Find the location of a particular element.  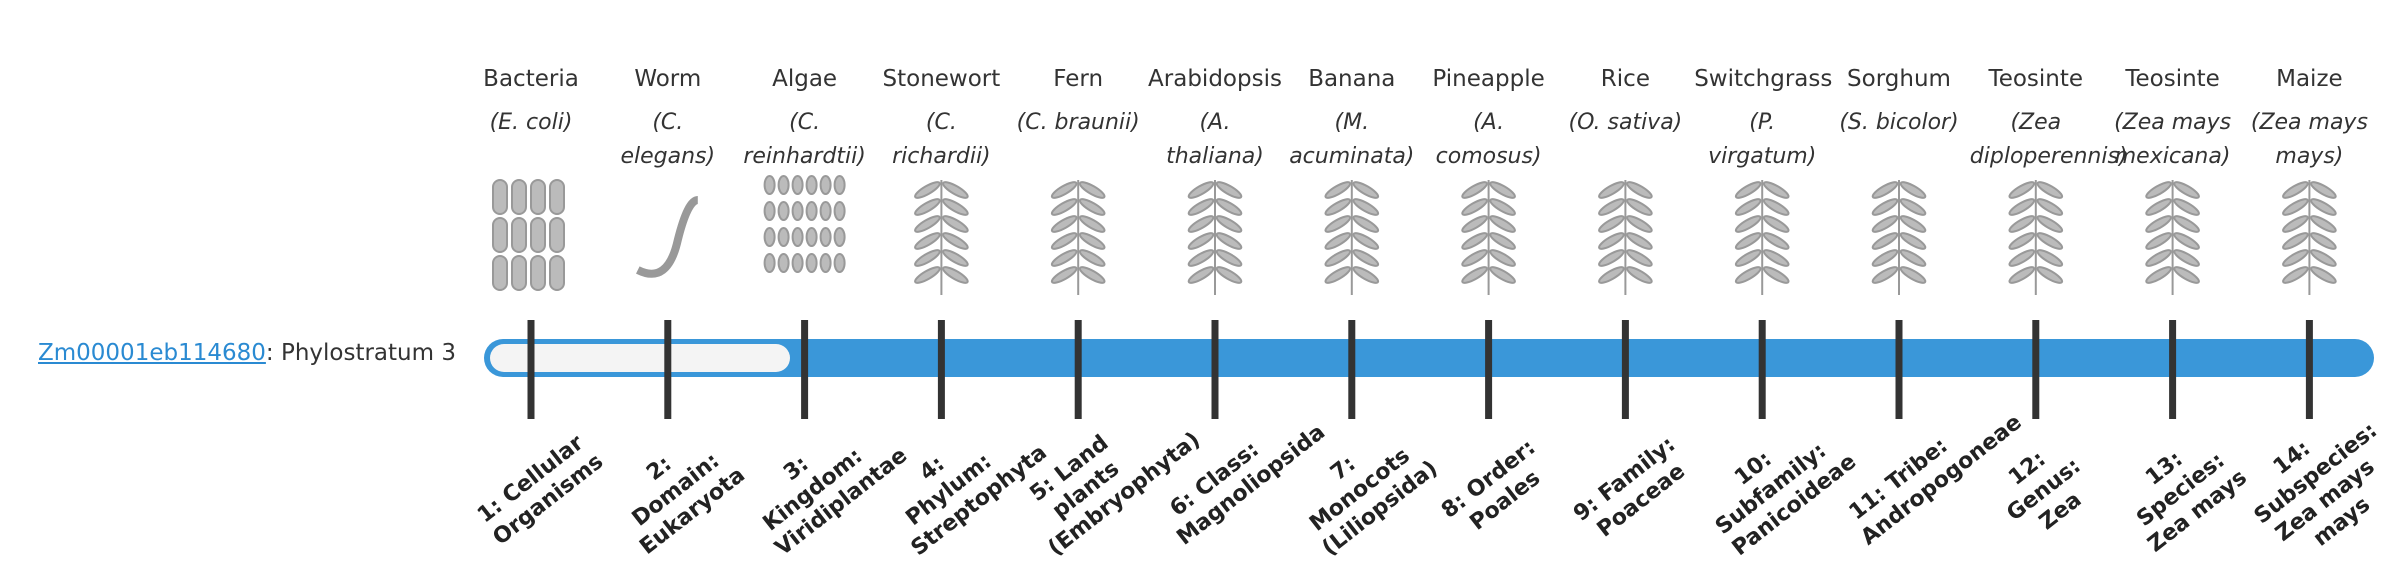

organism-species: (A. thaliana) is located at coordinates (1215, 139).